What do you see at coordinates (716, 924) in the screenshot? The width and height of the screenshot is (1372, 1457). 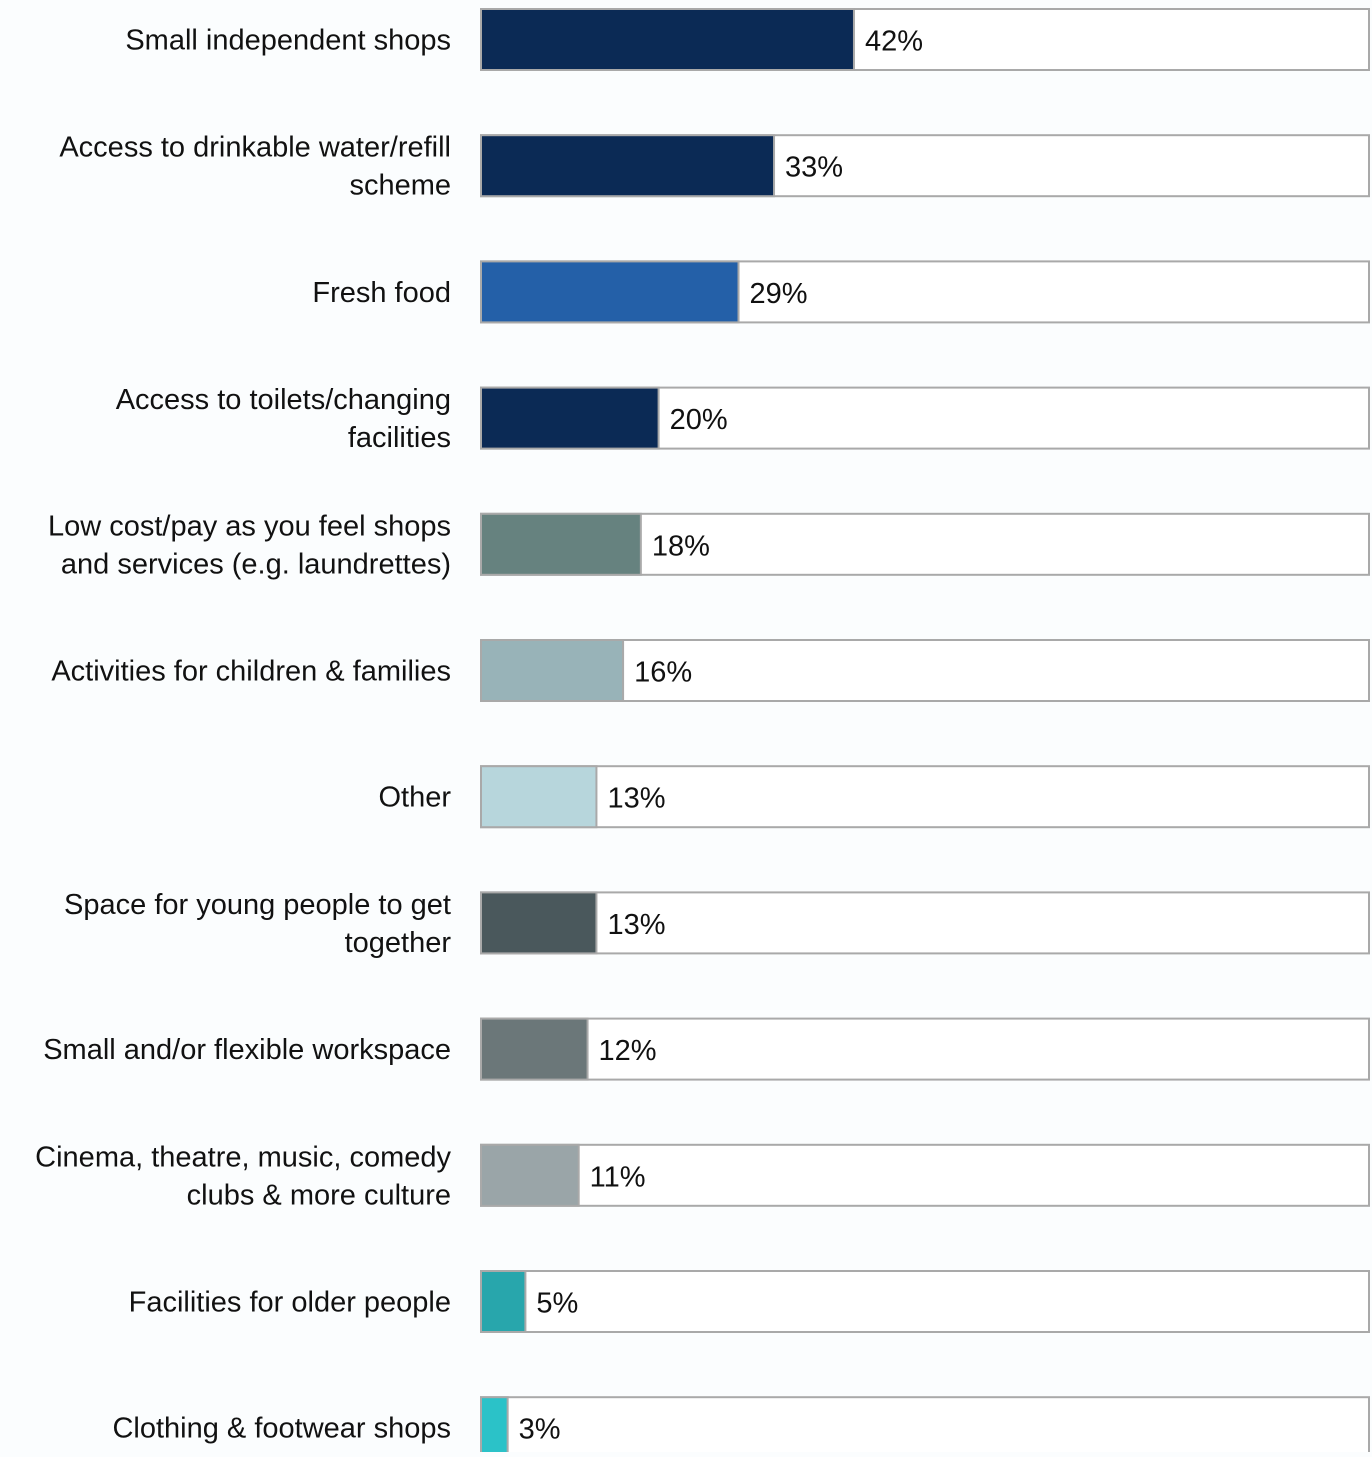 I see `bar-row: 13% Space for young people to get together` at bounding box center [716, 924].